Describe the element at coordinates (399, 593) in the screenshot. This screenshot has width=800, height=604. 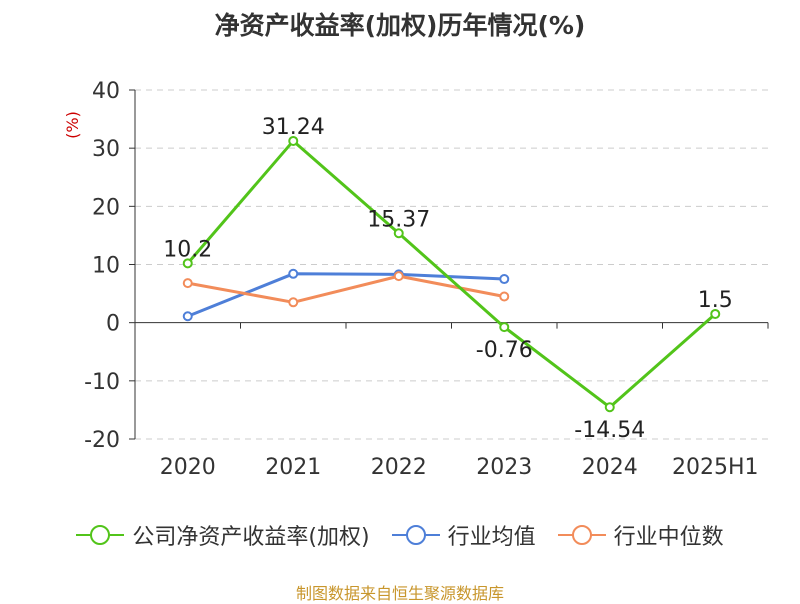
I see `data-source: 制图数据来自恒生聚源数据库` at that location.